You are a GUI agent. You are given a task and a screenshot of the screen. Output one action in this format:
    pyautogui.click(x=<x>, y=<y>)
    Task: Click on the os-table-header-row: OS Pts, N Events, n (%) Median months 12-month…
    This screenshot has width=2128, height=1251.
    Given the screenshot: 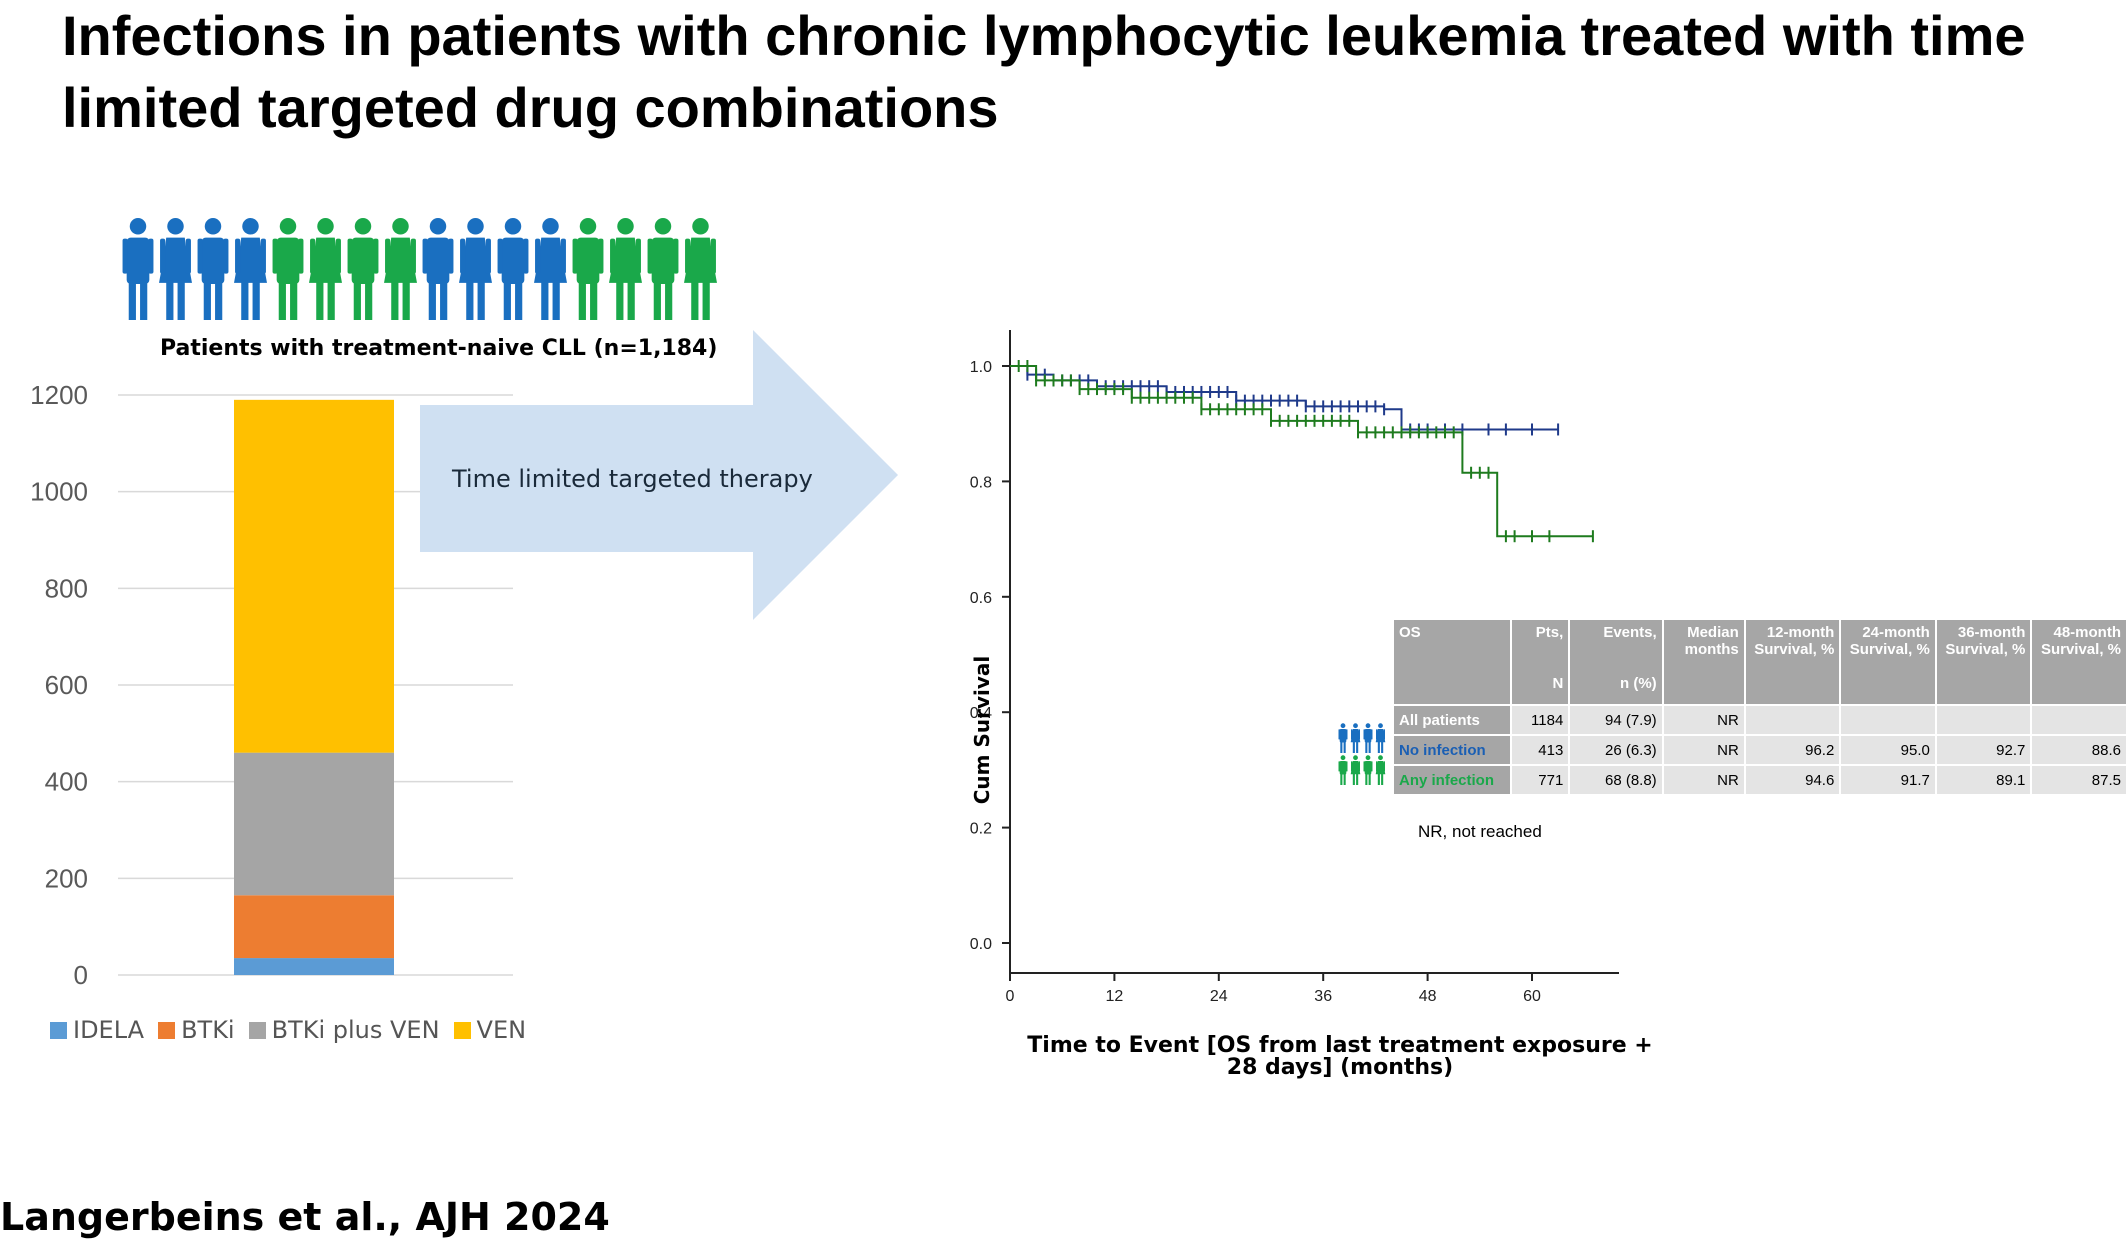 What is the action you would take?
    pyautogui.click(x=1759, y=662)
    